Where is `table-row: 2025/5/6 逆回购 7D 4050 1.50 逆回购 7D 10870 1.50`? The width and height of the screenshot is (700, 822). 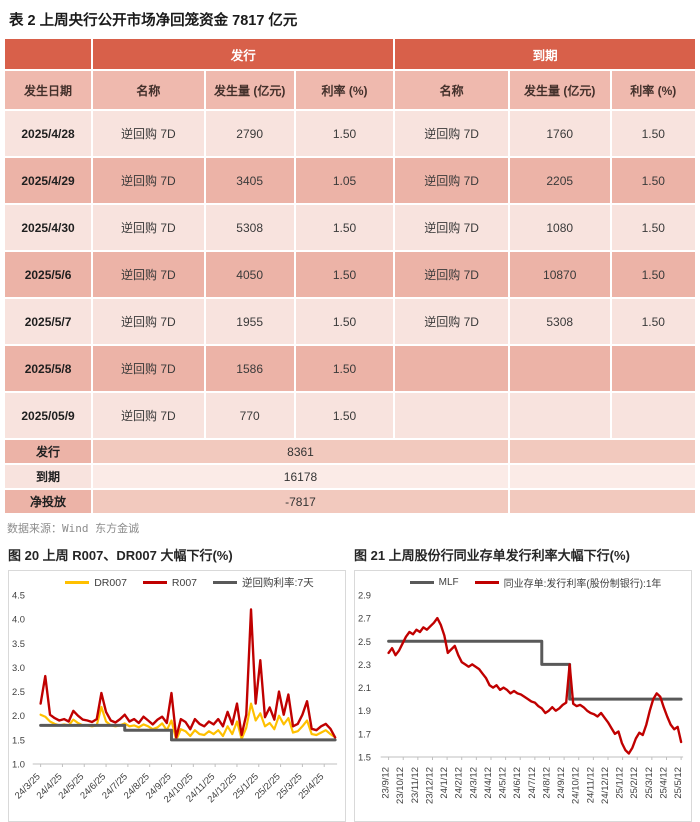 table-row: 2025/5/6 逆回购 7D 4050 1.50 逆回购 7D 10870 1.50 is located at coordinates (350, 274).